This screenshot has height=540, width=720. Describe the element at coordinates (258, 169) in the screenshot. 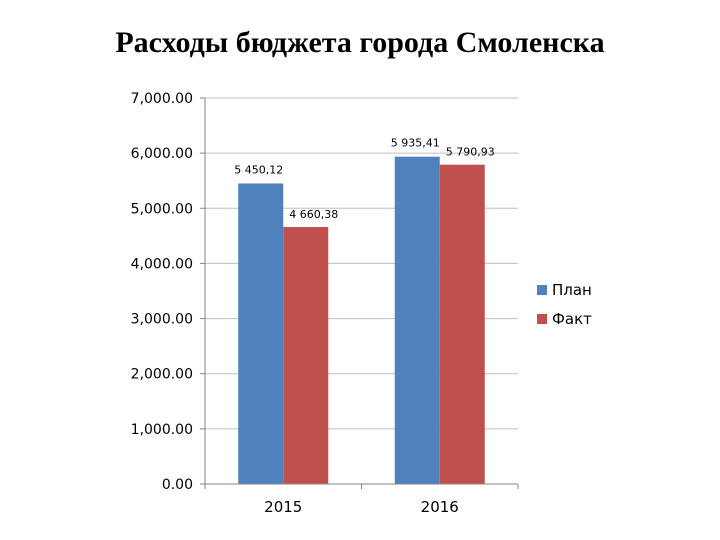

I see `data-label: 5 450,12` at that location.